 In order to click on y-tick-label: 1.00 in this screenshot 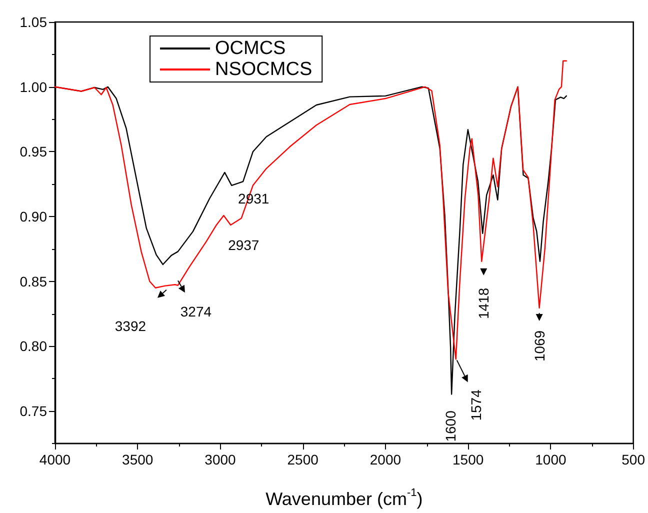, I will do `click(34, 86)`.